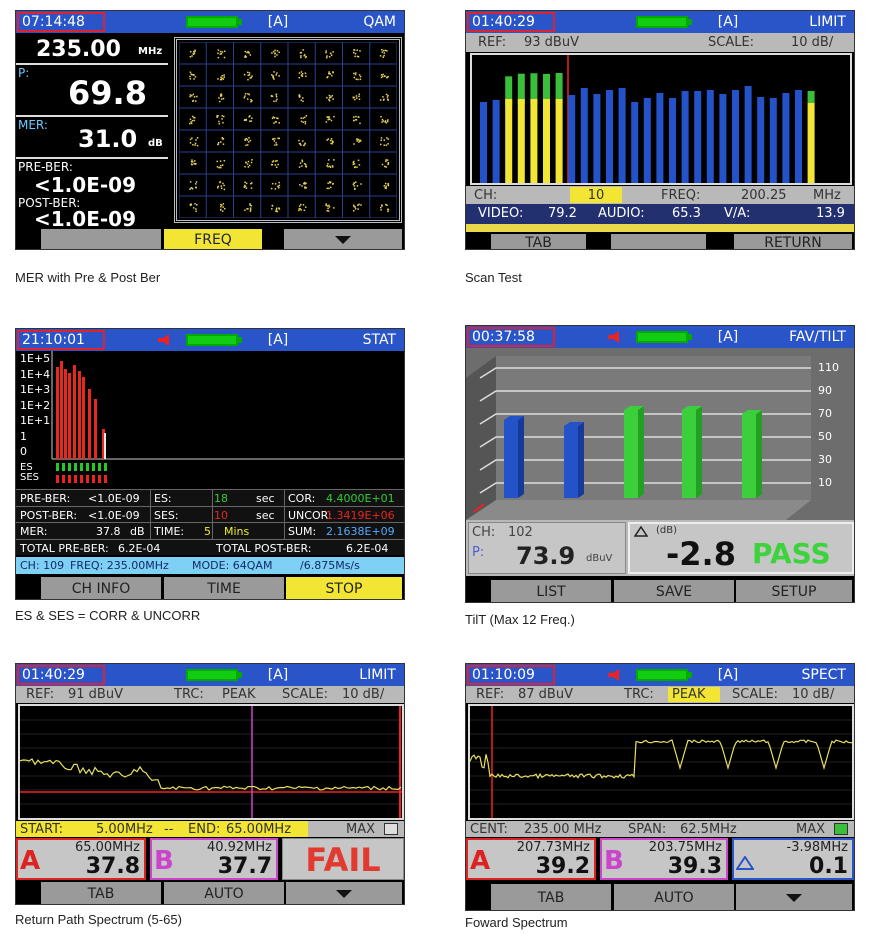 The height and width of the screenshot is (951, 886). What do you see at coordinates (278, 675) in the screenshot?
I see `mode: [A]` at bounding box center [278, 675].